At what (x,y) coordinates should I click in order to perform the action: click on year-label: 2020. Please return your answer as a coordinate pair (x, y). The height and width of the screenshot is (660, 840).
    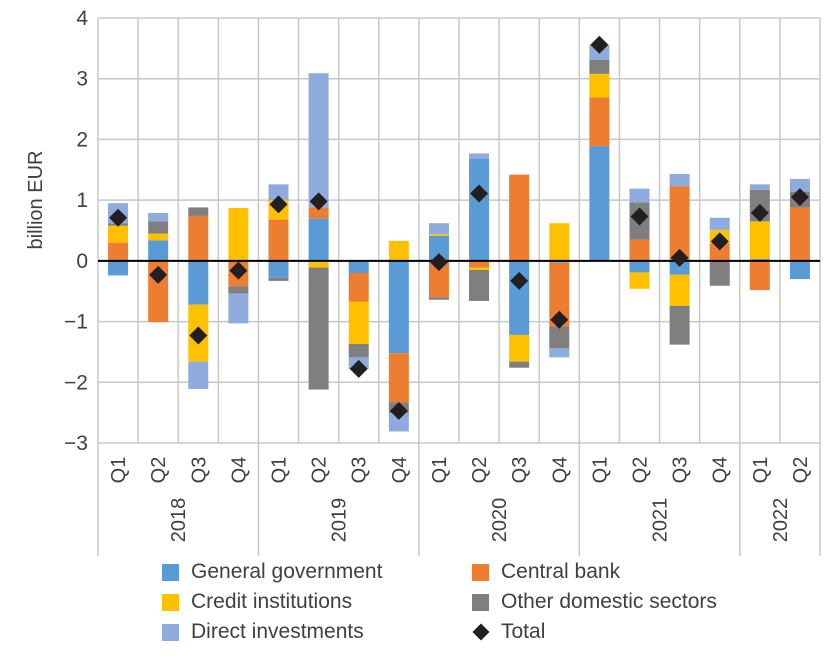
    Looking at the image, I should click on (500, 520).